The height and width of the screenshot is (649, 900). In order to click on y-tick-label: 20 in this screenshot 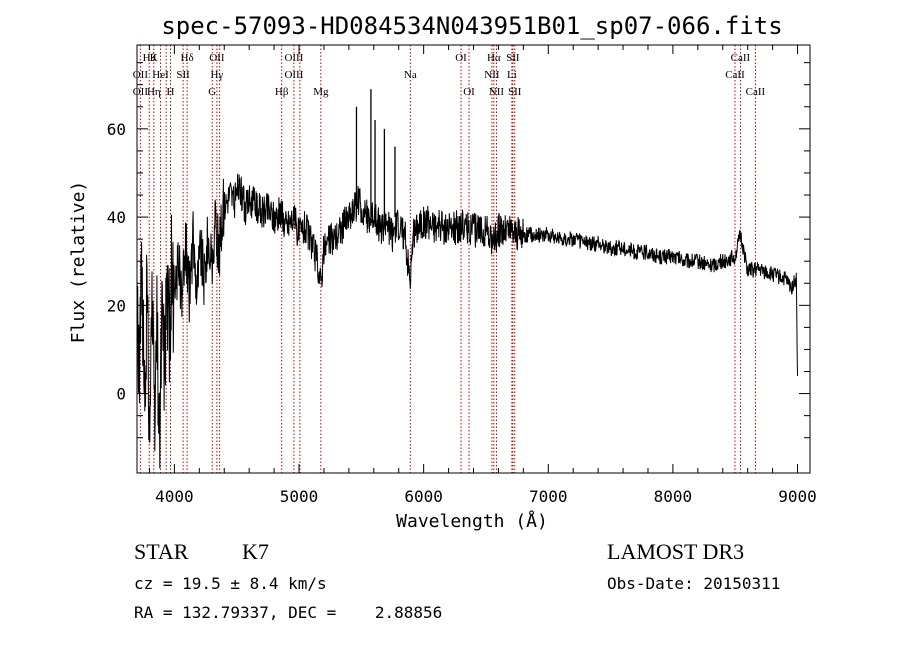, I will do `click(116, 305)`.